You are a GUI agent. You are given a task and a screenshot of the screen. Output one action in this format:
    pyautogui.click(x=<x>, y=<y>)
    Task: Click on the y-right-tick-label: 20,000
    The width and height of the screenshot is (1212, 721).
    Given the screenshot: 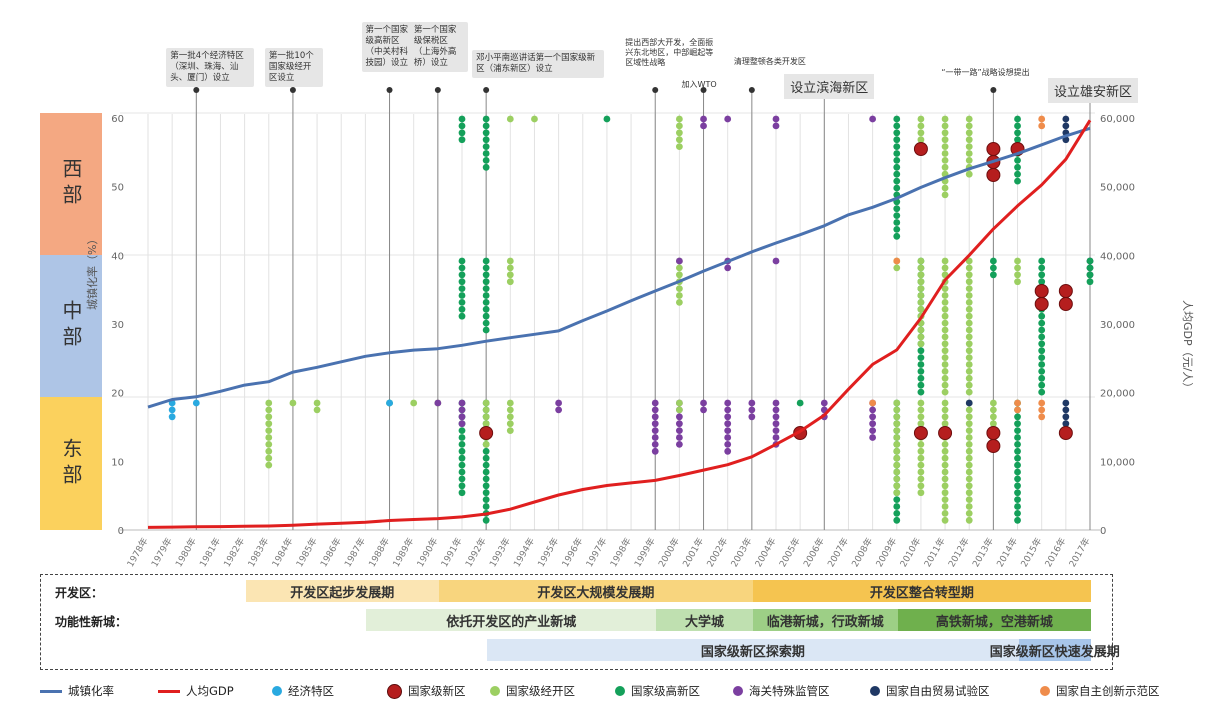 What is the action you would take?
    pyautogui.click(x=1117, y=394)
    